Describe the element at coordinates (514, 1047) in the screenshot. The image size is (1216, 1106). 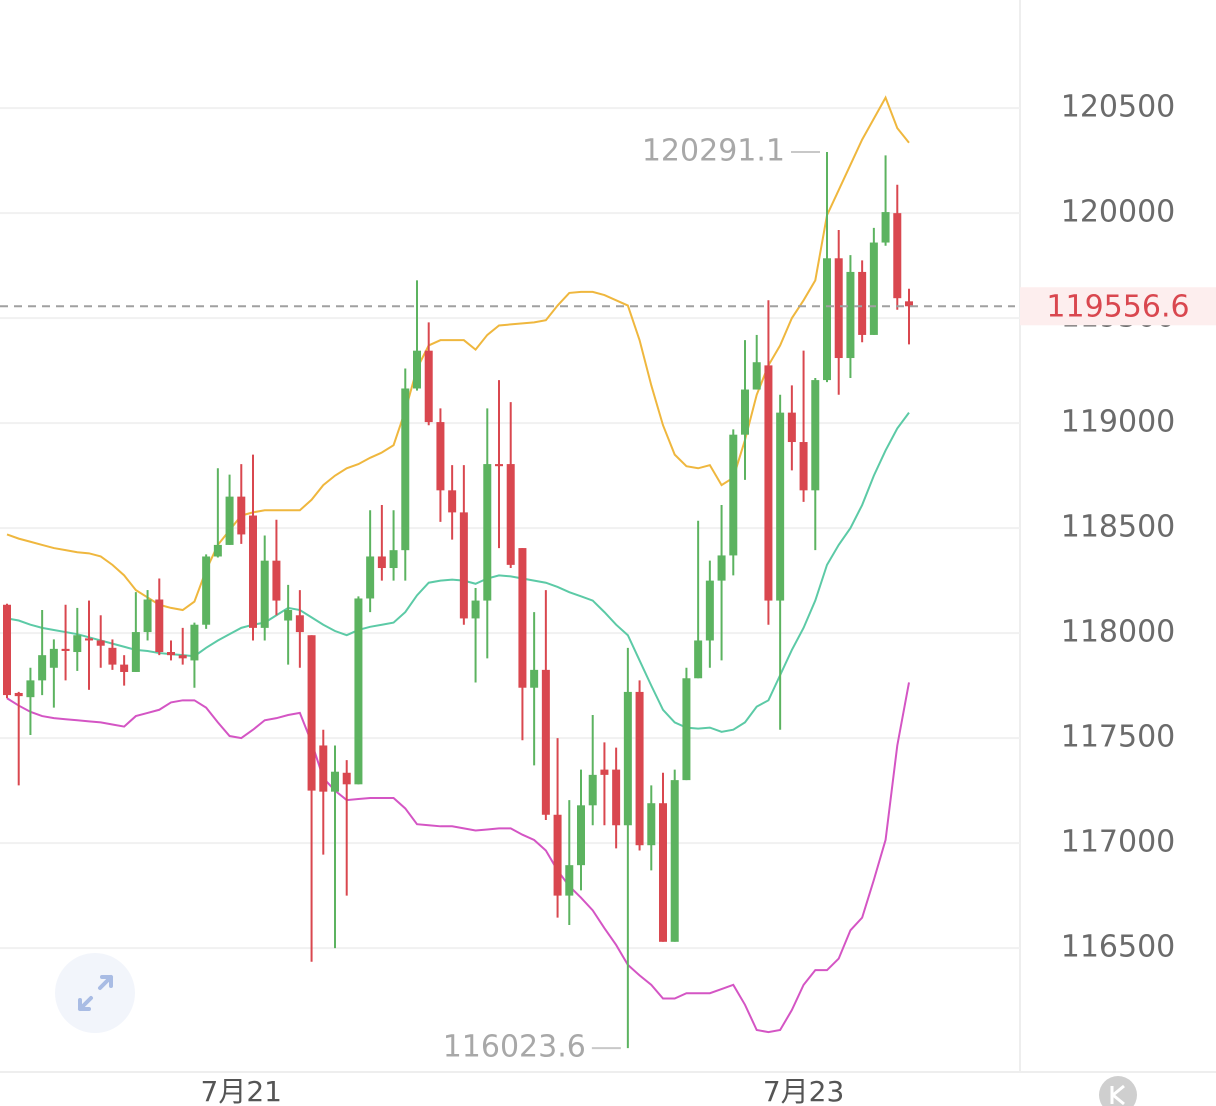
I see `low-marker-label: 116023.6` at that location.